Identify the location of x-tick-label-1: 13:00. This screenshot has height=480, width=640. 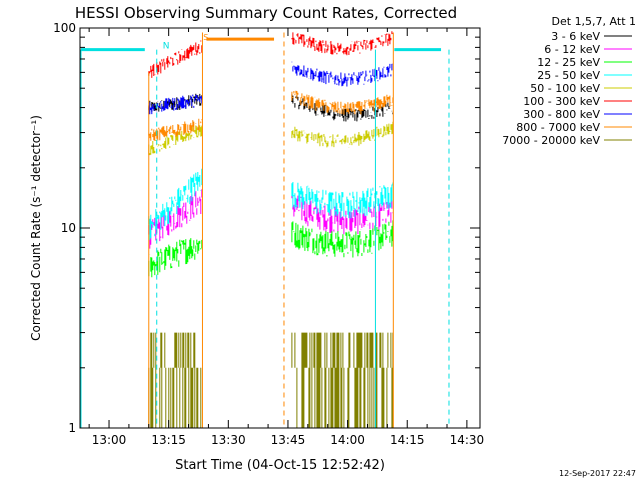
(109, 440).